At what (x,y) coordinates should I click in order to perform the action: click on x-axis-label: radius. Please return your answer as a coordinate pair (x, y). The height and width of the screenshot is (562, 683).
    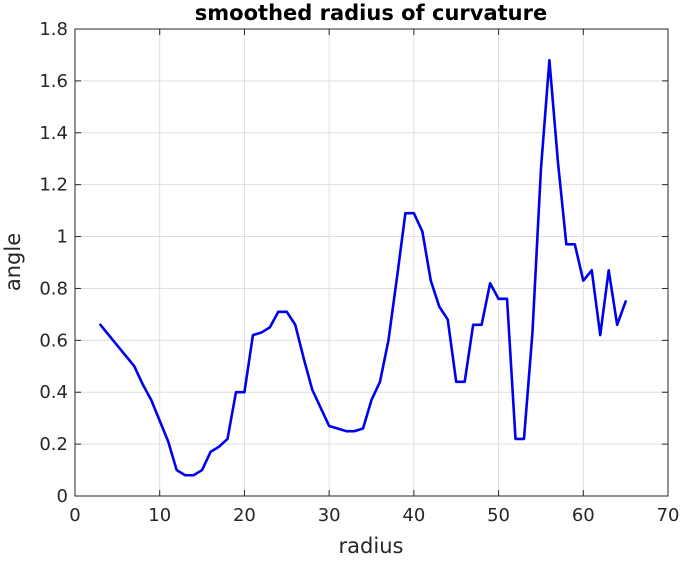
    Looking at the image, I should click on (371, 545).